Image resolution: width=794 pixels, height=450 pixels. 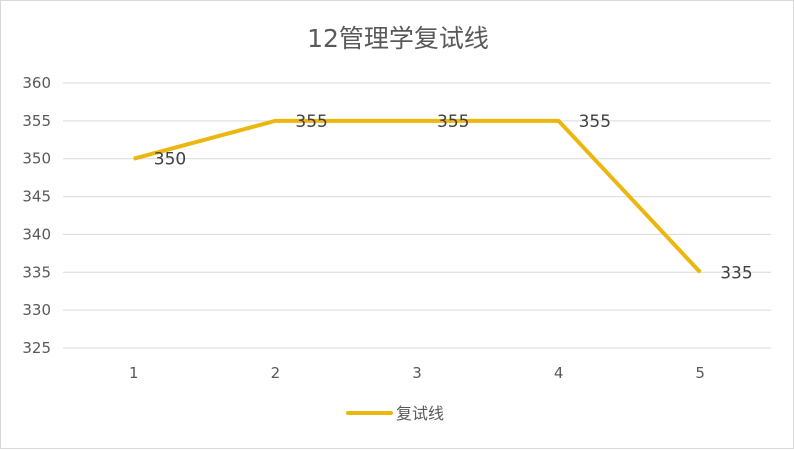 What do you see at coordinates (134, 373) in the screenshot?
I see `x-tick-label: 1` at bounding box center [134, 373].